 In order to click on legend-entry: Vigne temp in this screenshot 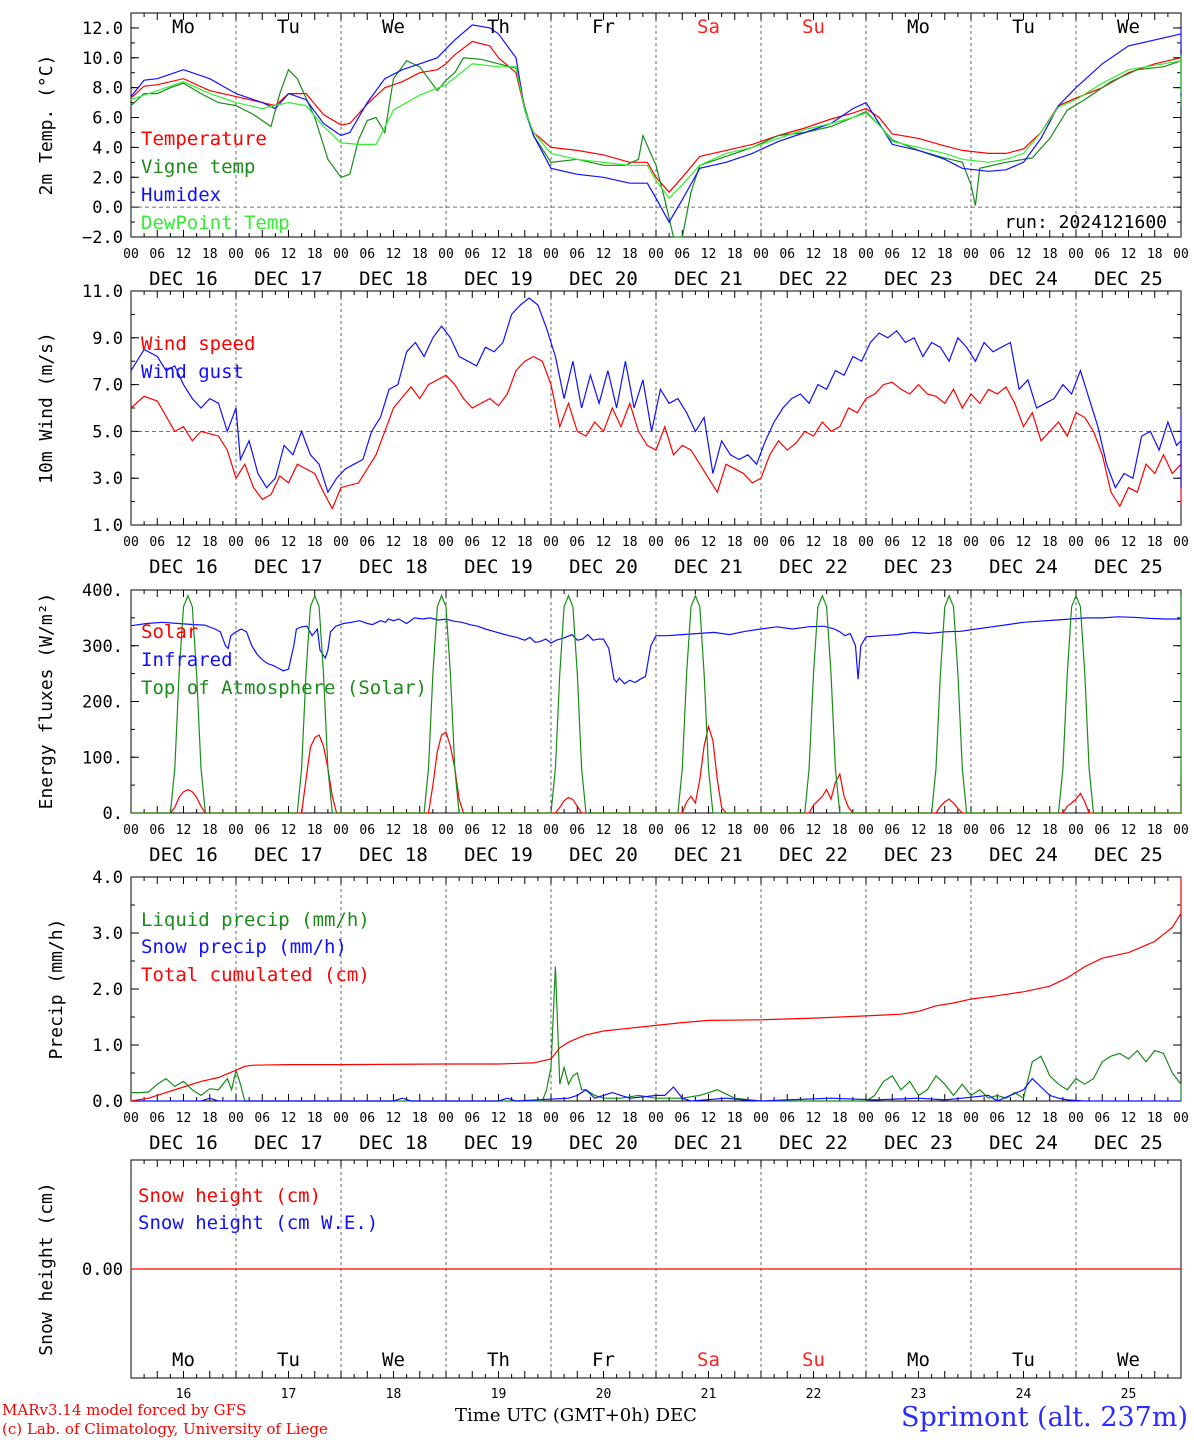, I will do `click(198, 167)`.